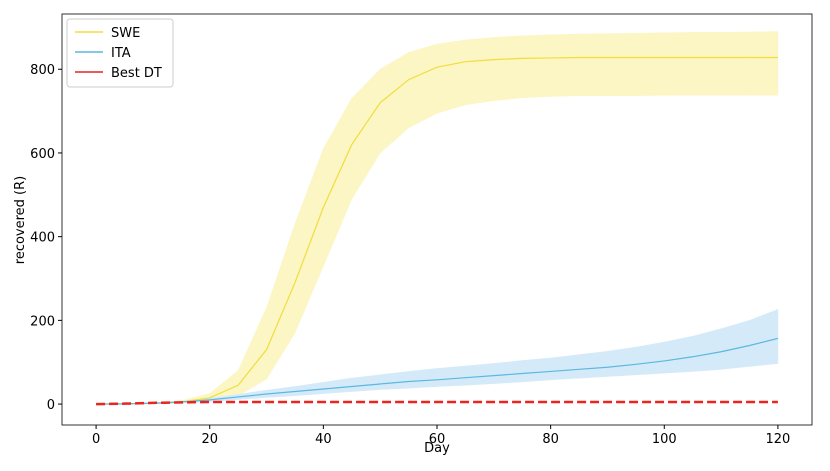 The image size is (830, 471). I want to click on x-tick-label: 80, so click(550, 439).